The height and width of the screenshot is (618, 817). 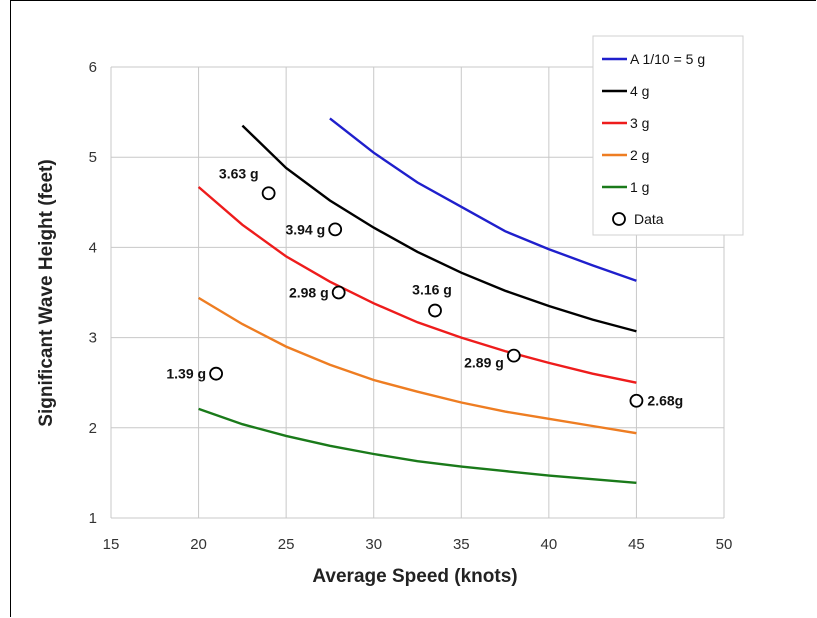 What do you see at coordinates (639, 187) in the screenshot?
I see `legend-label: 1 g` at bounding box center [639, 187].